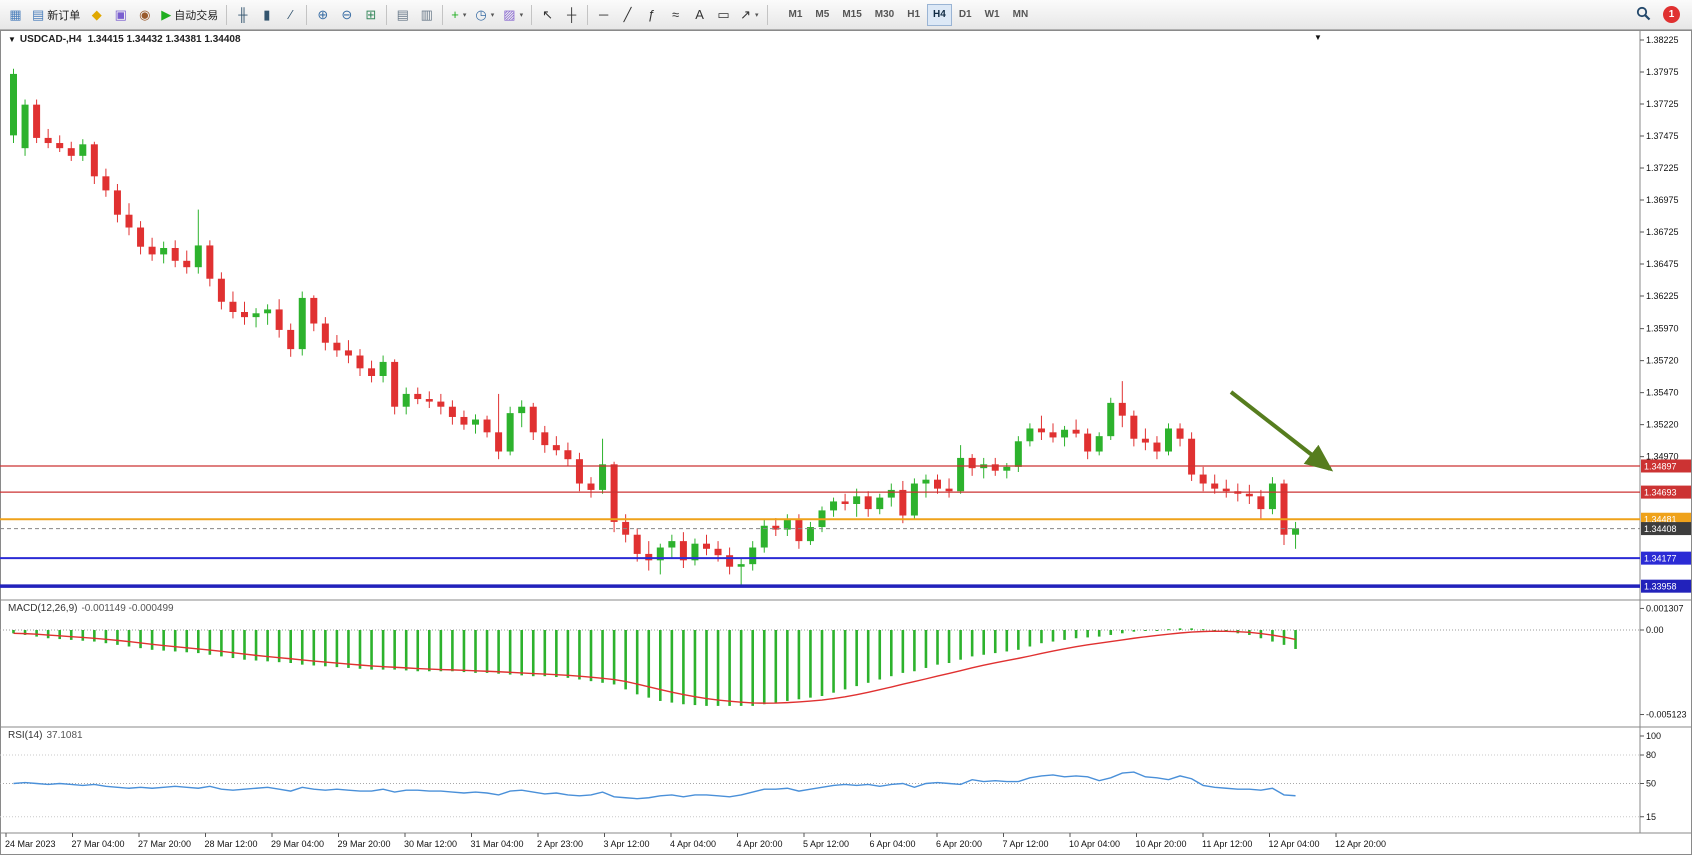 Image resolution: width=1692 pixels, height=855 pixels. Describe the element at coordinates (914, 14) in the screenshot. I see `timeframe-h1-button: H1` at that location.